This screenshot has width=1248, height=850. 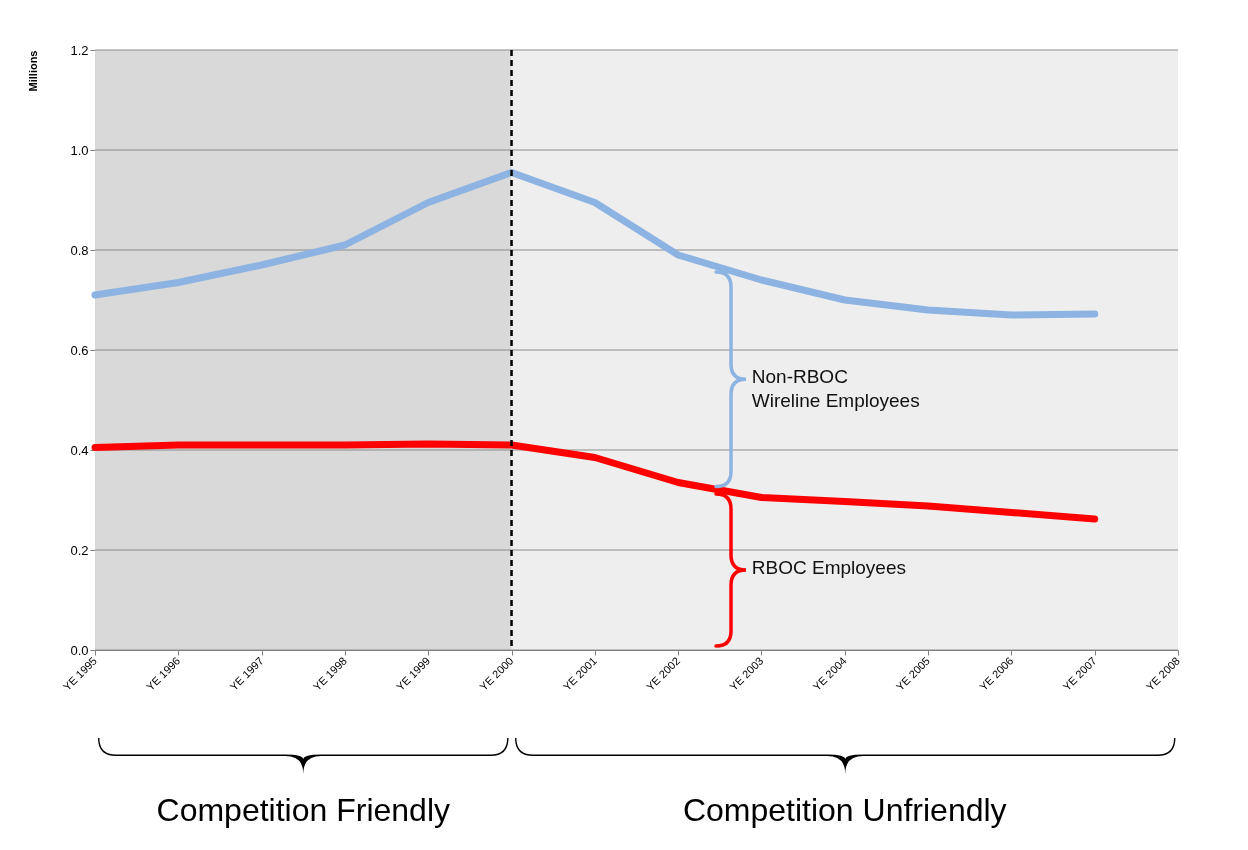 I want to click on y-tick-label: 0.2, so click(x=79, y=550).